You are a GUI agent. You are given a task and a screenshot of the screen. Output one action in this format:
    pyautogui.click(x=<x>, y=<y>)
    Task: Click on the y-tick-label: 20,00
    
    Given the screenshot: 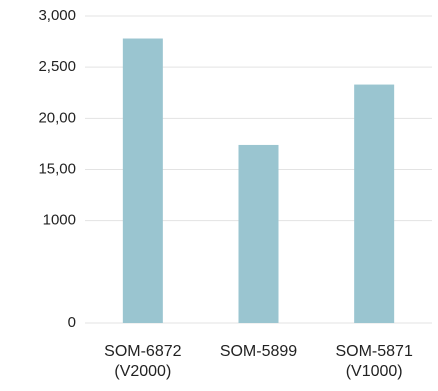 What is the action you would take?
    pyautogui.click(x=57, y=117)
    